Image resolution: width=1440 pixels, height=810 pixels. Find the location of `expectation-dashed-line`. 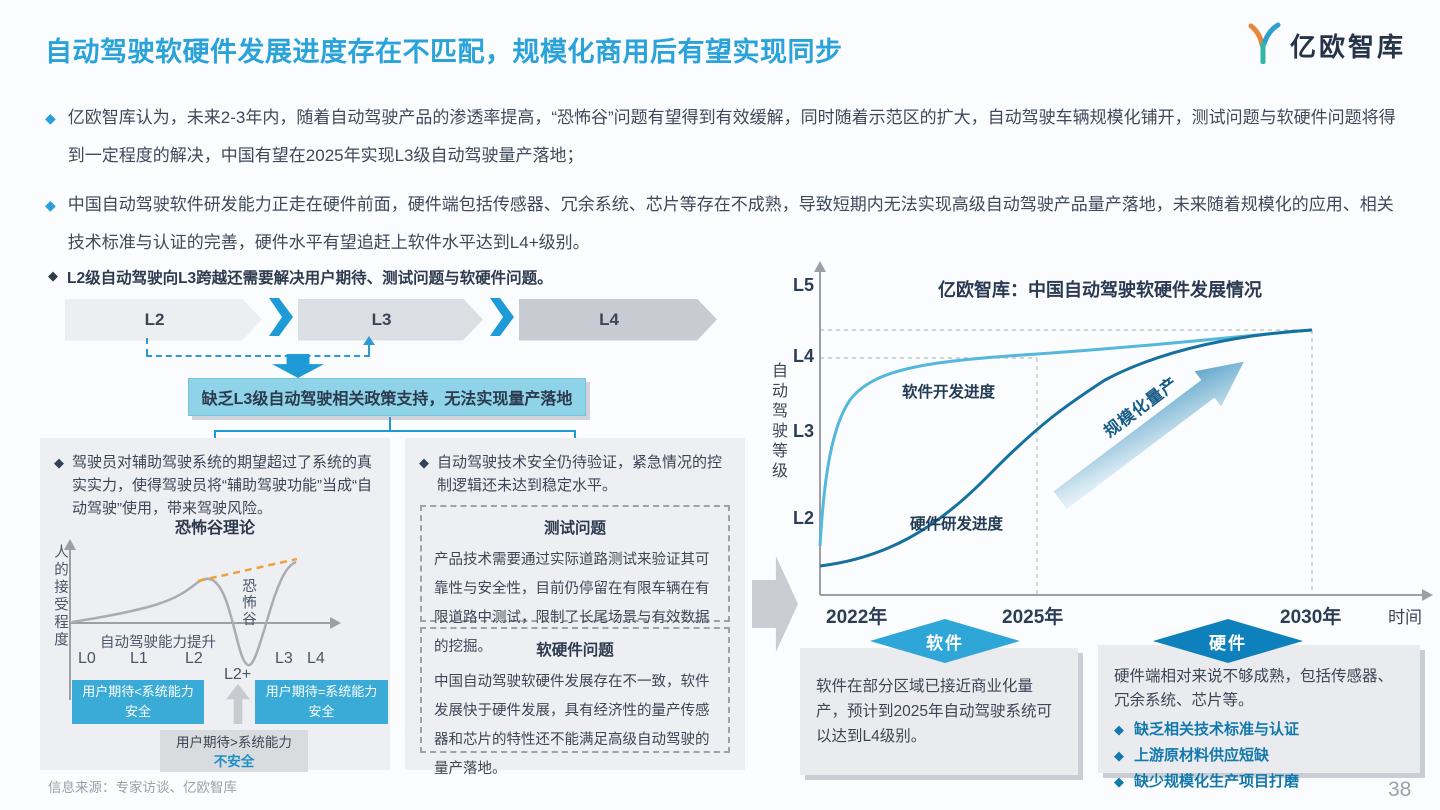

expectation-dashed-line is located at coordinates (247, 570).